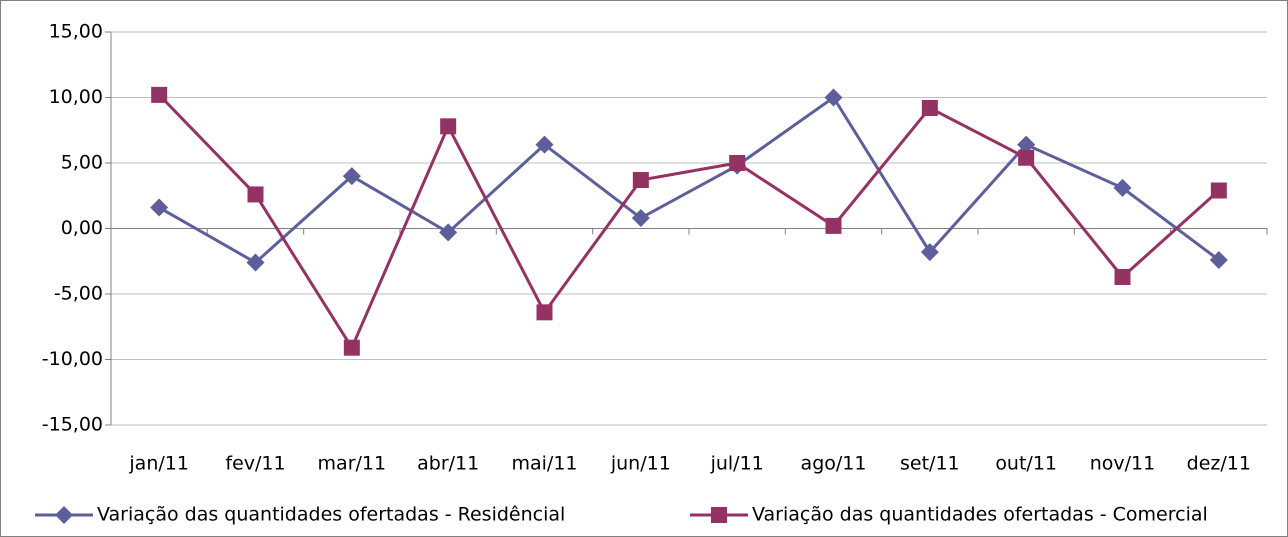 The height and width of the screenshot is (537, 1288). Describe the element at coordinates (82, 228) in the screenshot. I see `y-tick-label: 0,00` at that location.